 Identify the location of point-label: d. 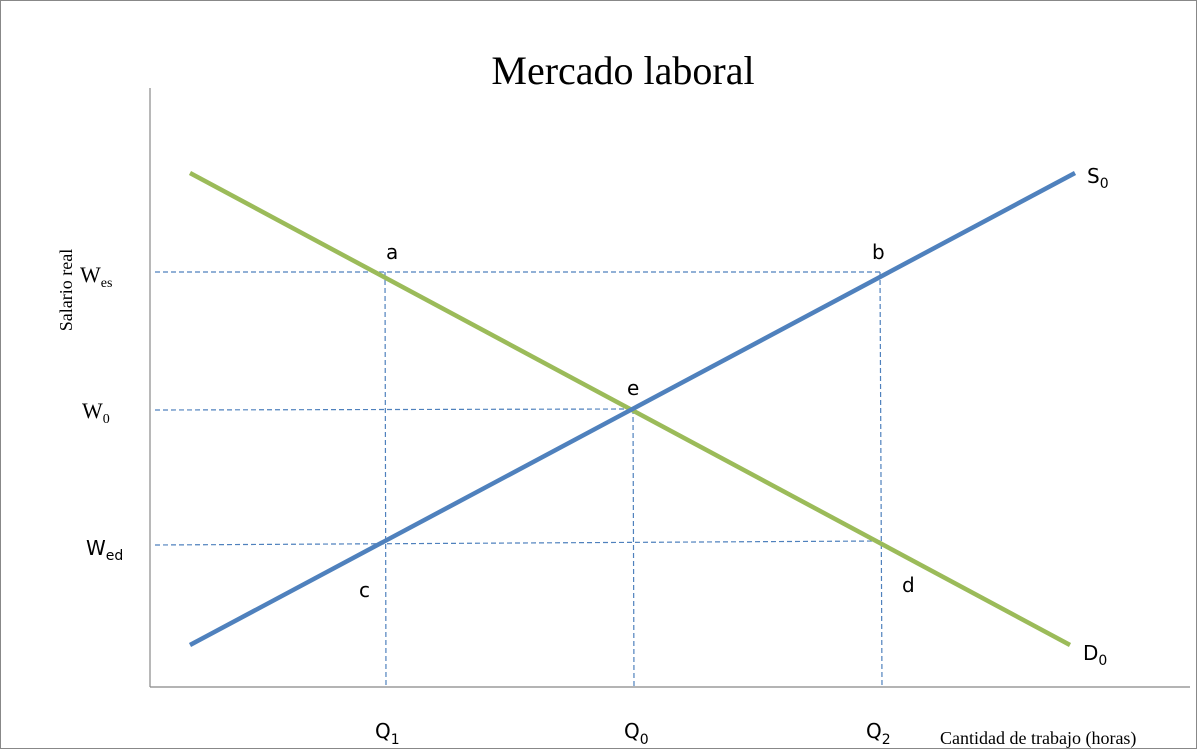
(908, 585).